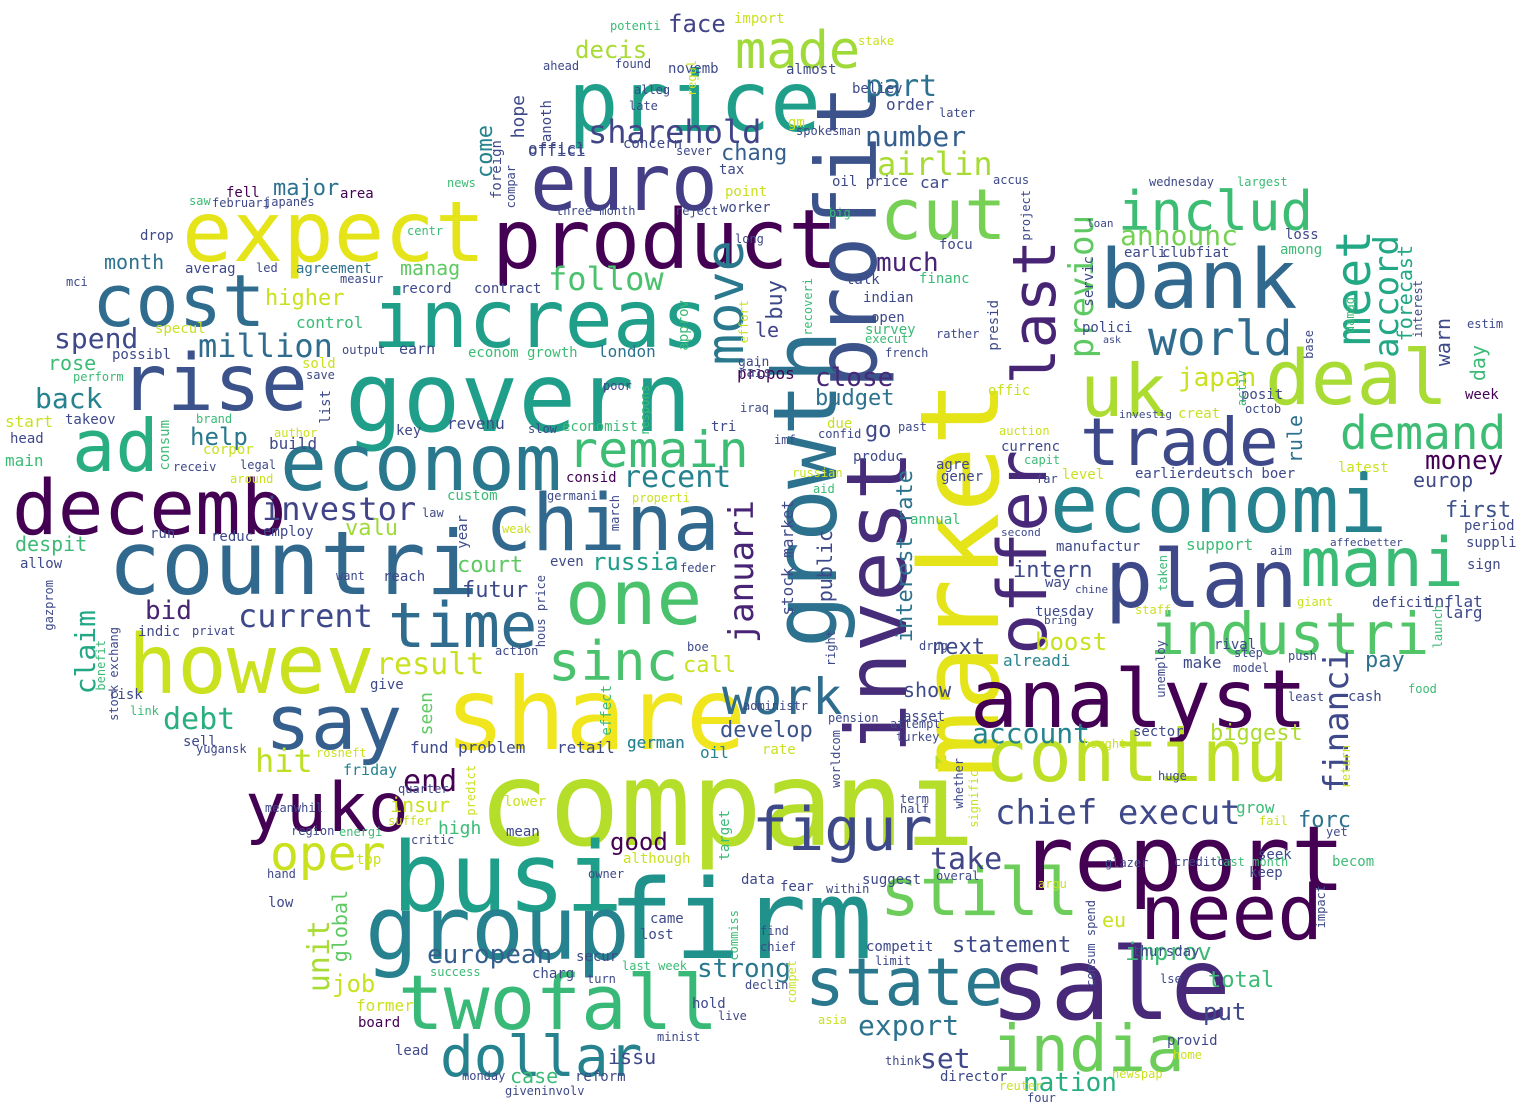 This screenshot has width=1536, height=1110. What do you see at coordinates (916, 136) in the screenshot?
I see `cloud-word: number` at bounding box center [916, 136].